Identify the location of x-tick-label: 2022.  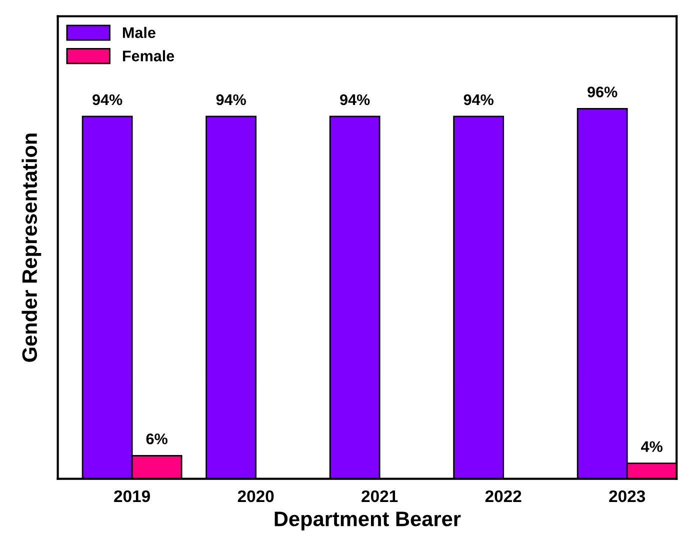
(503, 496).